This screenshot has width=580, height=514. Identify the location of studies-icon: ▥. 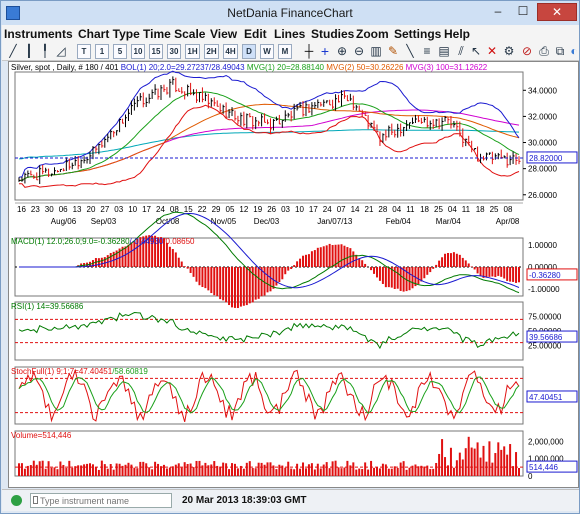
(376, 51).